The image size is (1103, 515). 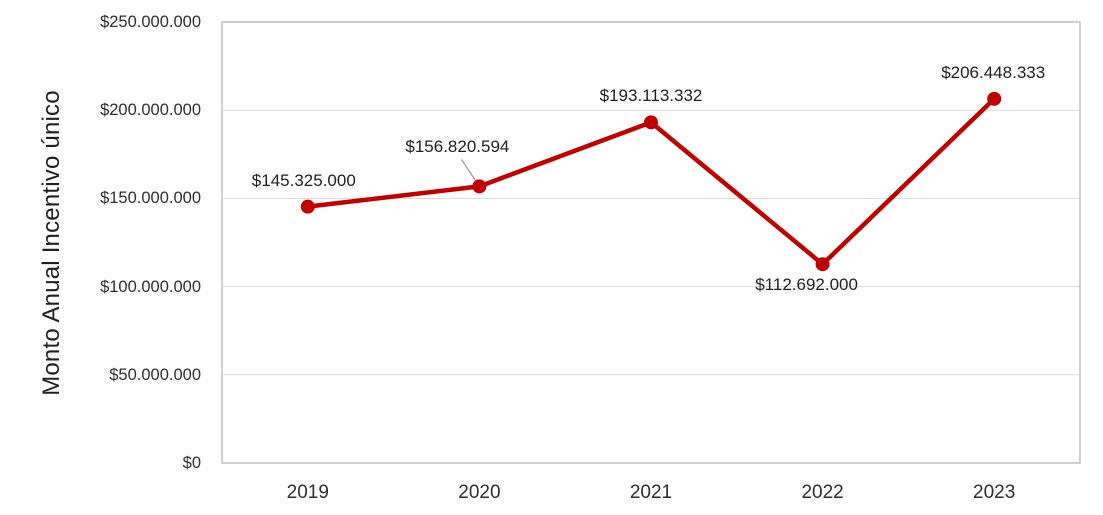 What do you see at coordinates (457, 147) in the screenshot?
I see `data-label: $156.820.594` at bounding box center [457, 147].